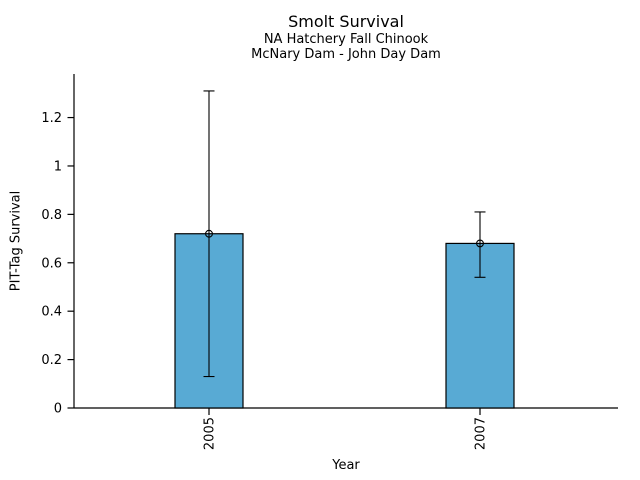  I want to click on x-axis-title: Year, so click(345, 465).